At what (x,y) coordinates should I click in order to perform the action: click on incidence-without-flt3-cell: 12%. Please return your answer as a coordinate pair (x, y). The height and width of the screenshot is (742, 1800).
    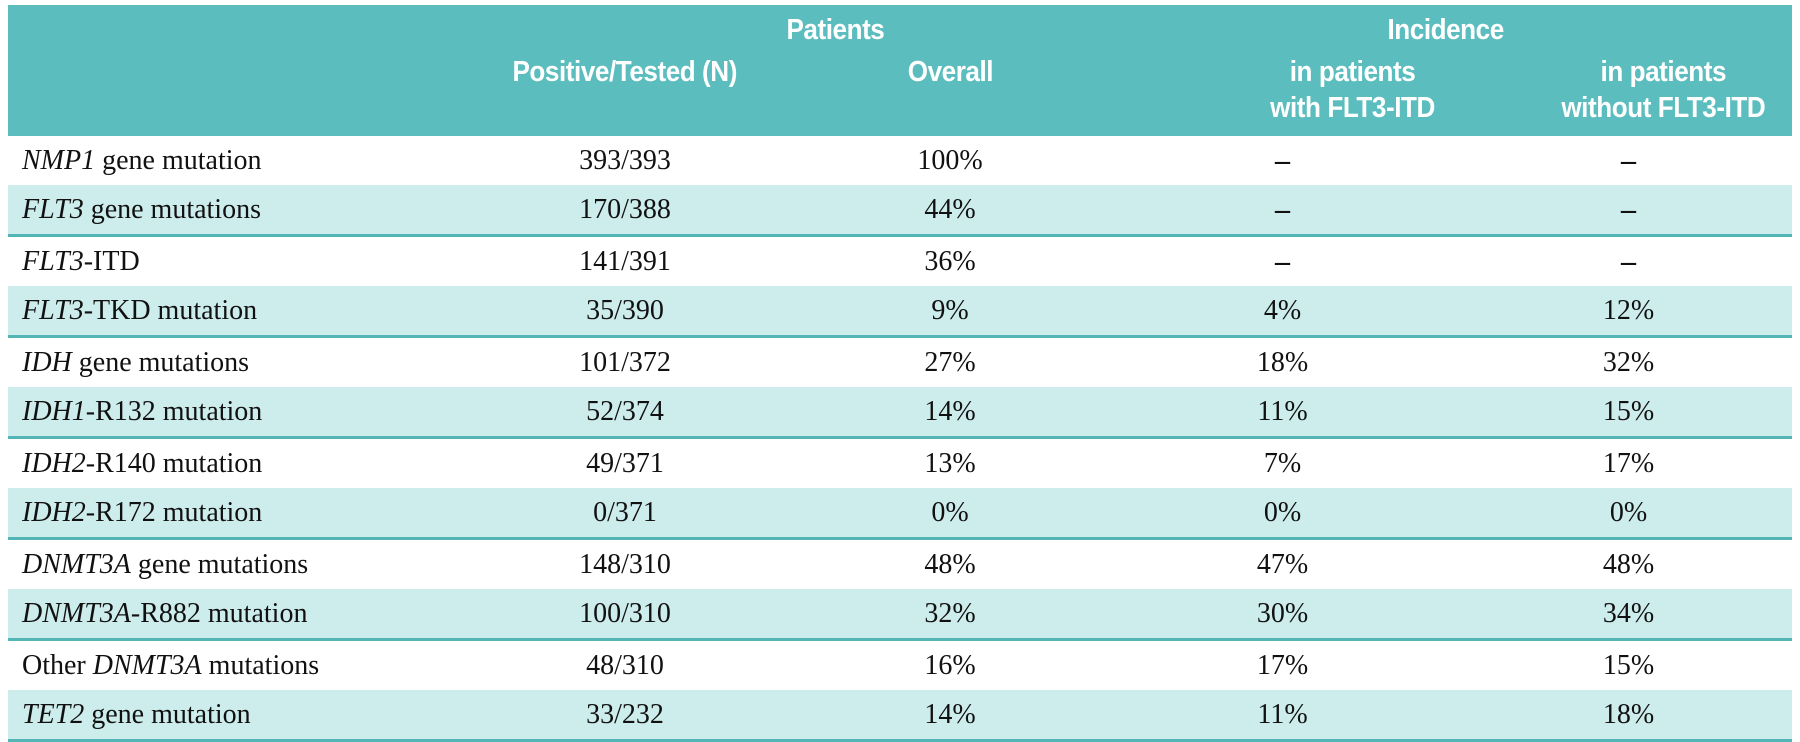
    Looking at the image, I should click on (1629, 312).